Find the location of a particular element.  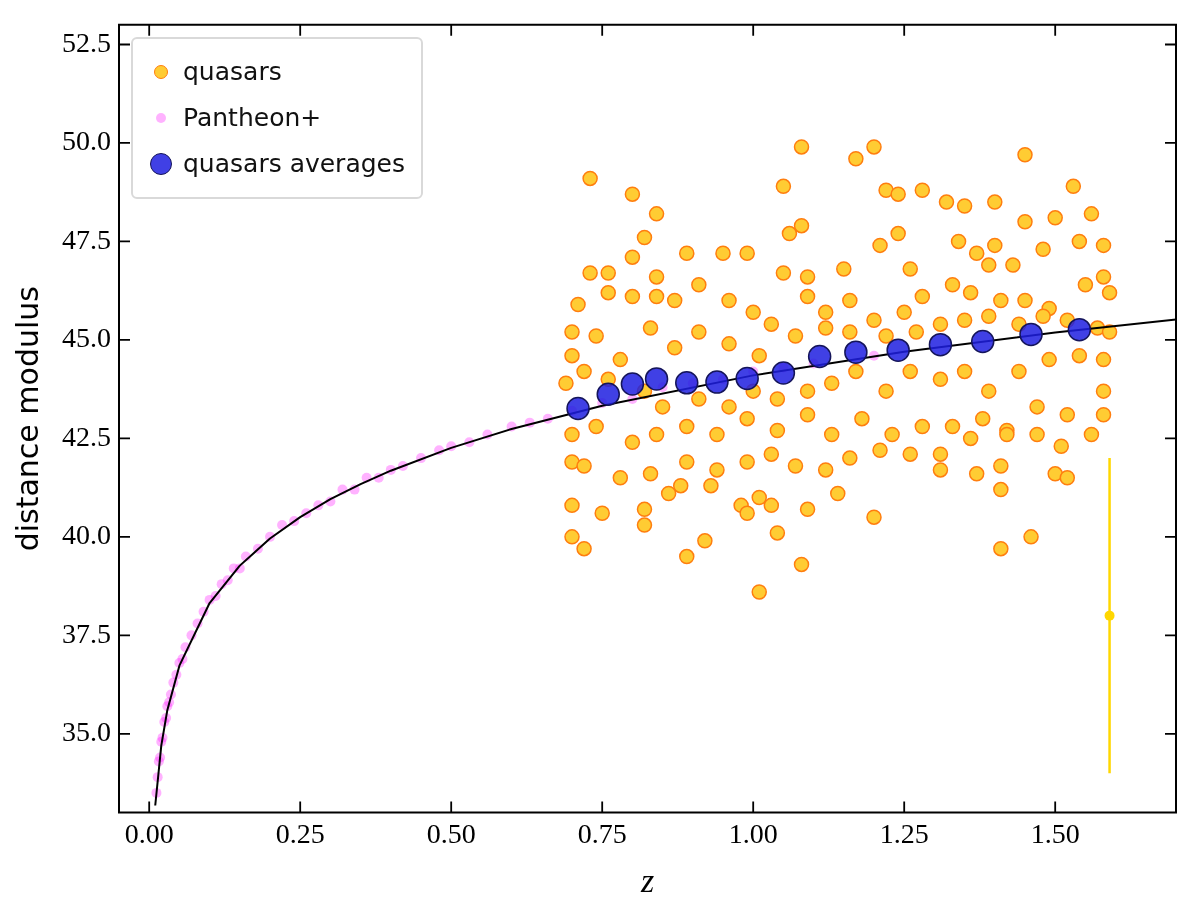

y-tick-label: 42.5 is located at coordinates (86, 436).